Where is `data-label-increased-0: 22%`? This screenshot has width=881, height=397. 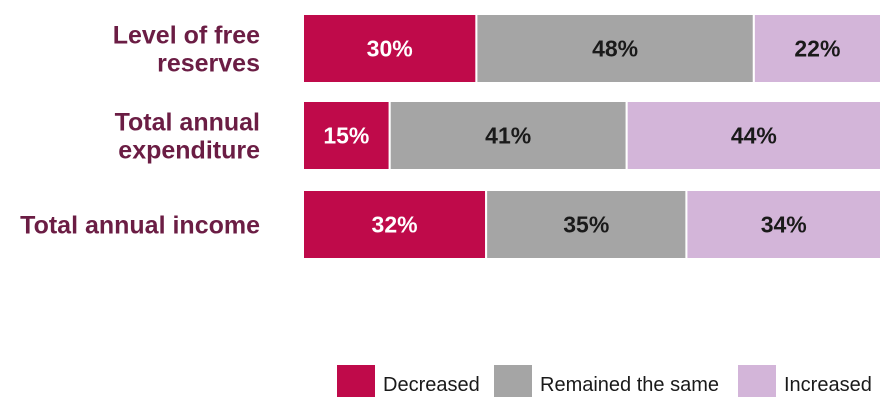 data-label-increased-0: 22% is located at coordinates (817, 49).